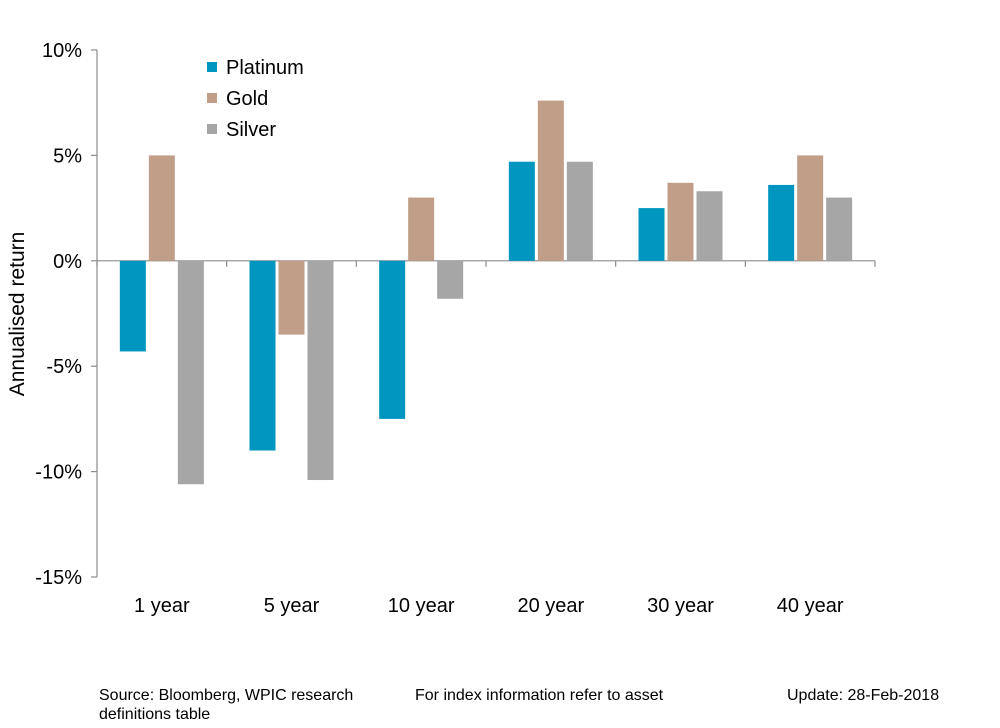 The height and width of the screenshot is (728, 1000). Describe the element at coordinates (265, 68) in the screenshot. I see `legend-label-platinum: Platinum` at that location.